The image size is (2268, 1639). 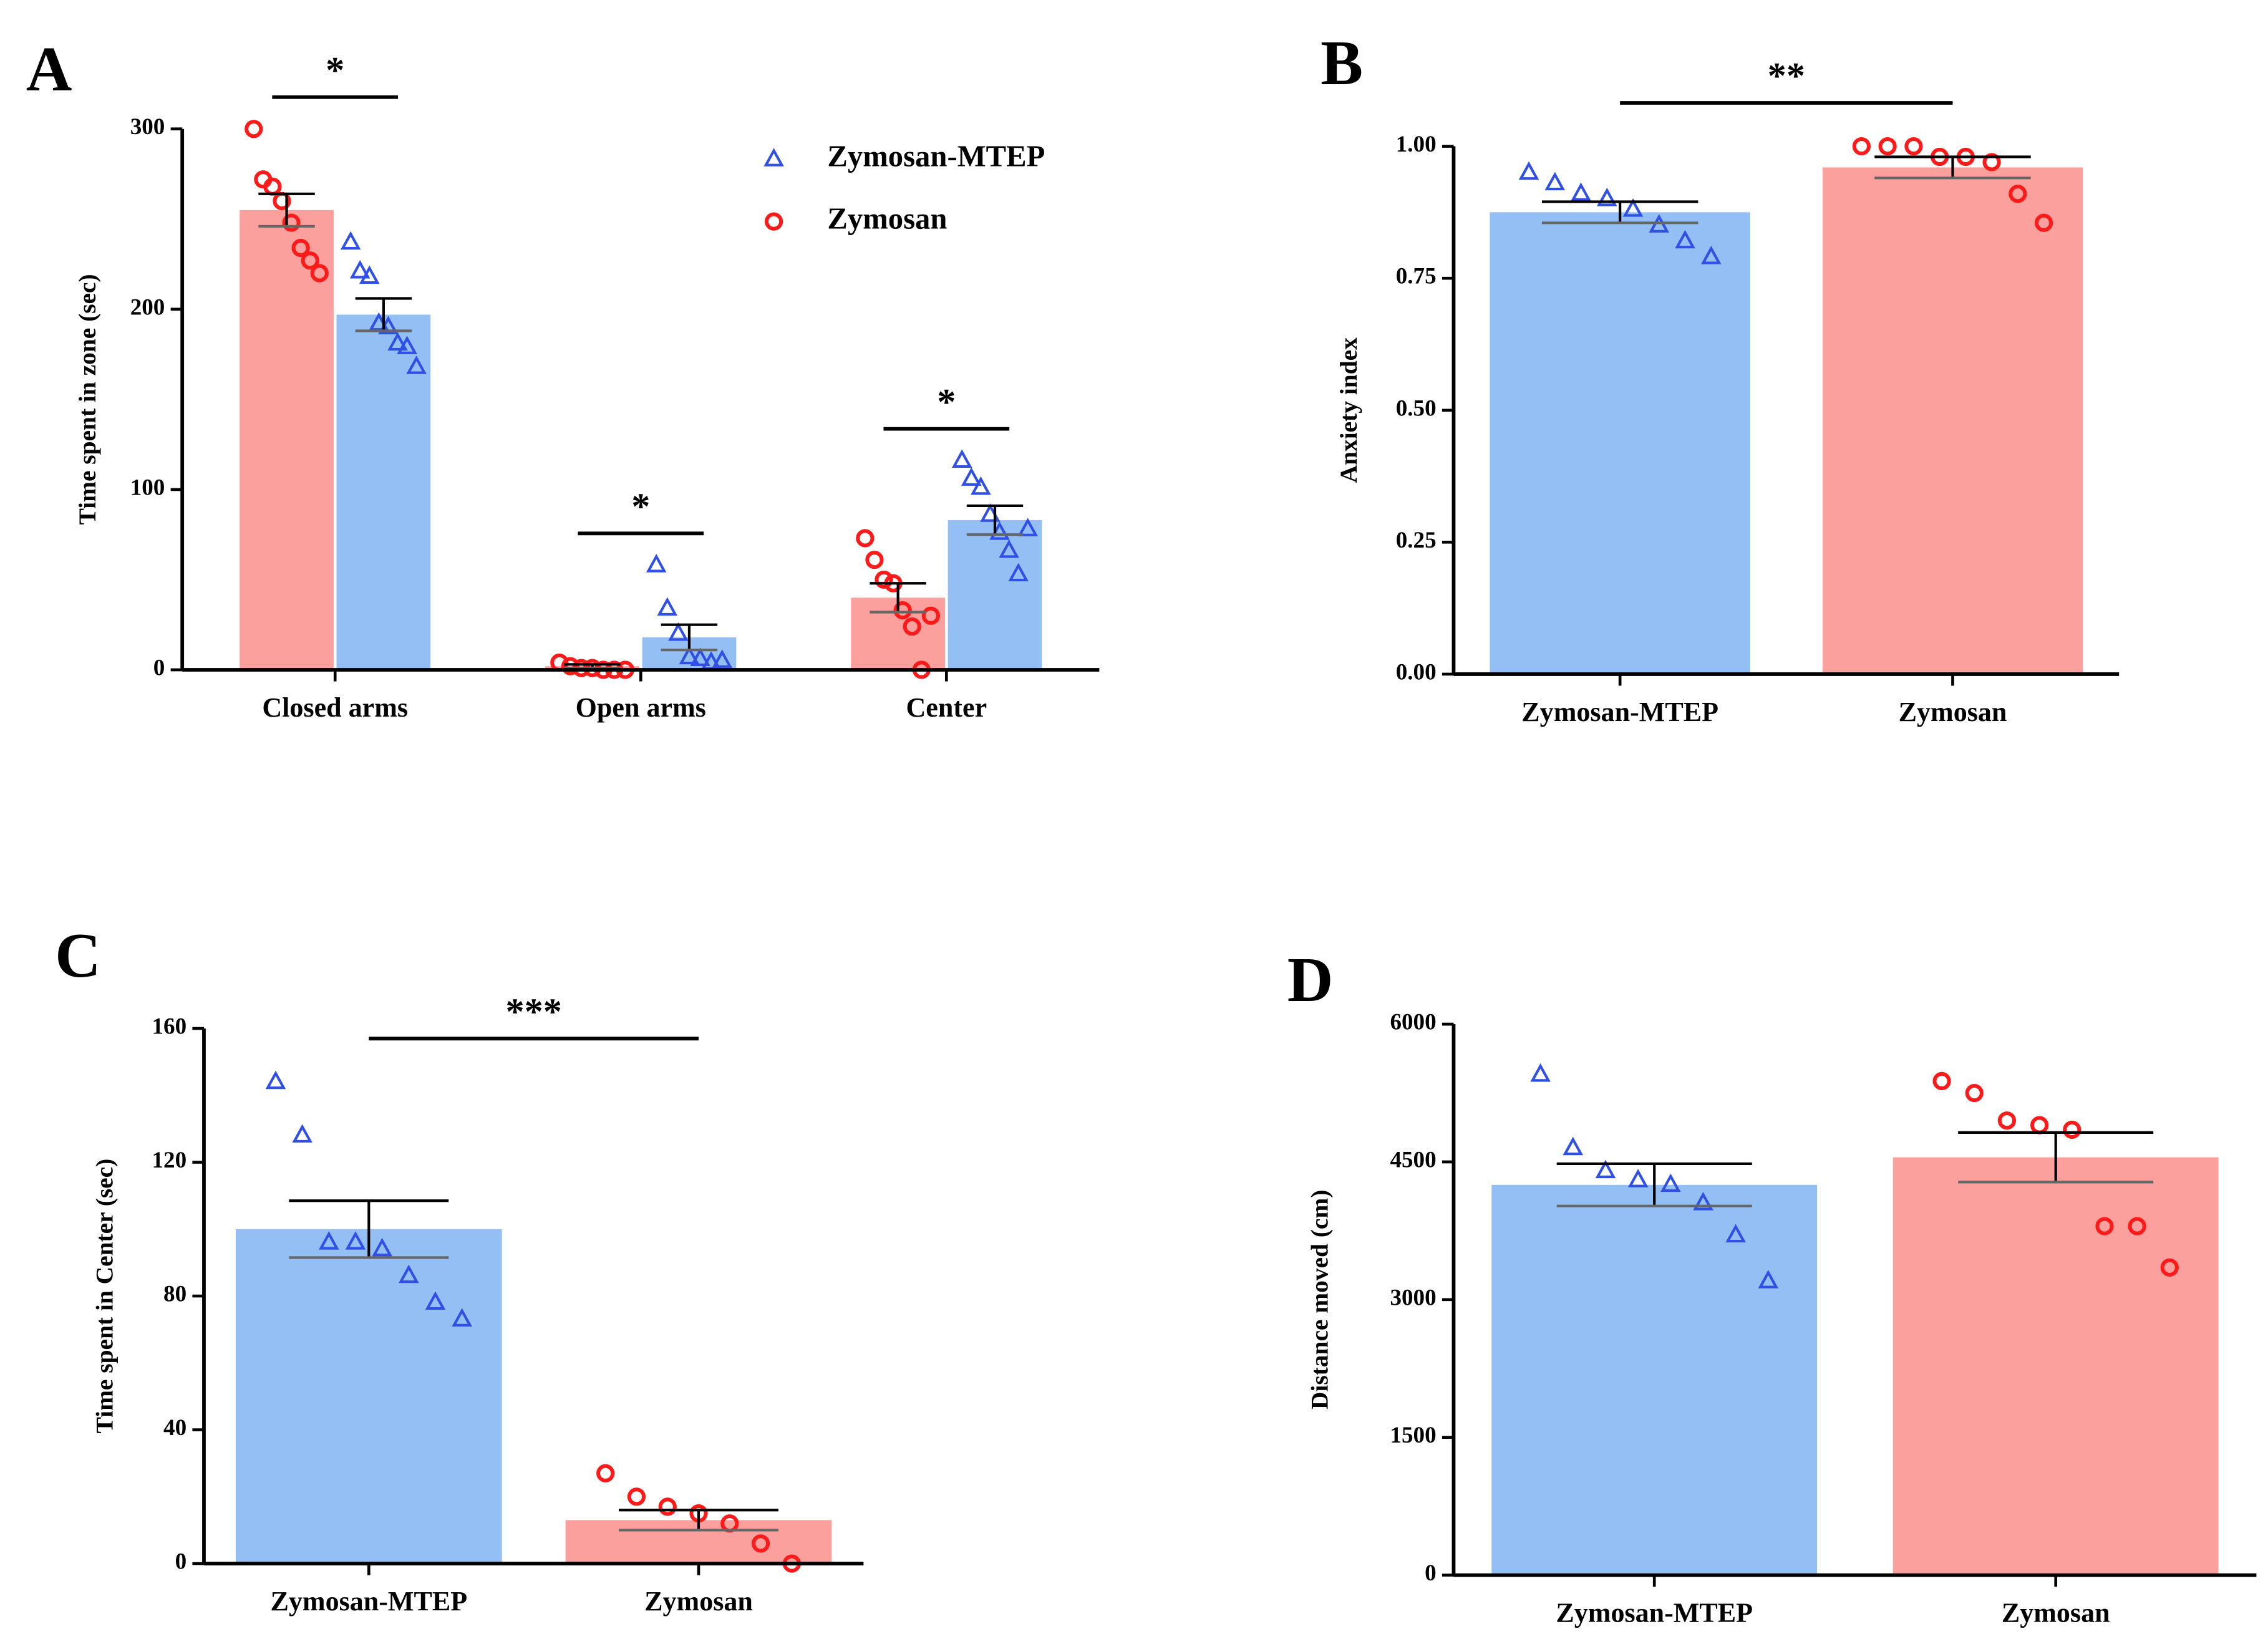 What do you see at coordinates (1413, 1297) in the screenshot?
I see `y-tick-label: 3000` at bounding box center [1413, 1297].